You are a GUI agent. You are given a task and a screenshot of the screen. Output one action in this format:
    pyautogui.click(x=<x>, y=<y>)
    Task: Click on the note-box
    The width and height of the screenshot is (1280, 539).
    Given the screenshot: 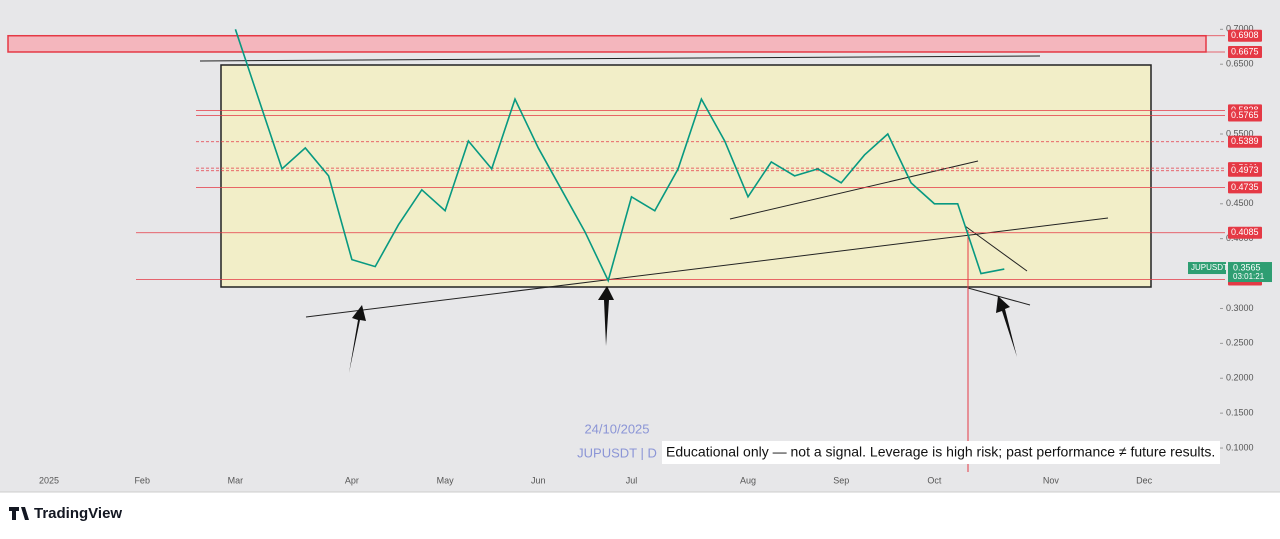 What is the action you would take?
    pyautogui.click(x=941, y=452)
    